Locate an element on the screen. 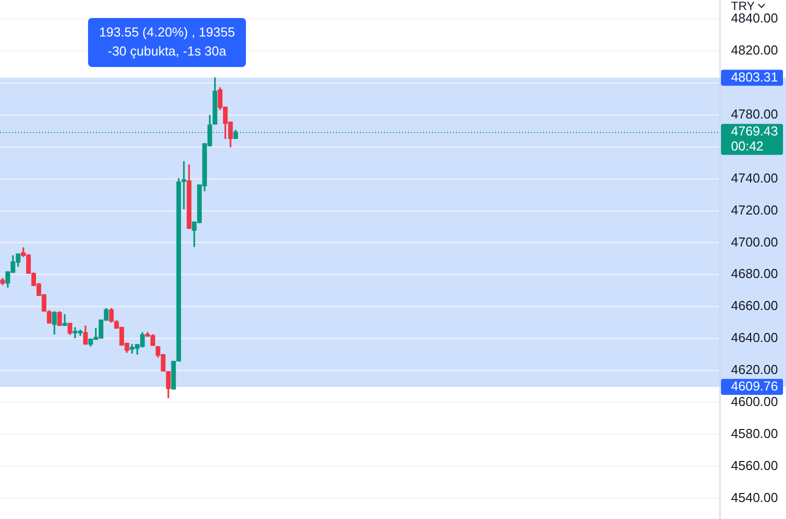  annotation: 4609.76 is located at coordinates (754, 386).